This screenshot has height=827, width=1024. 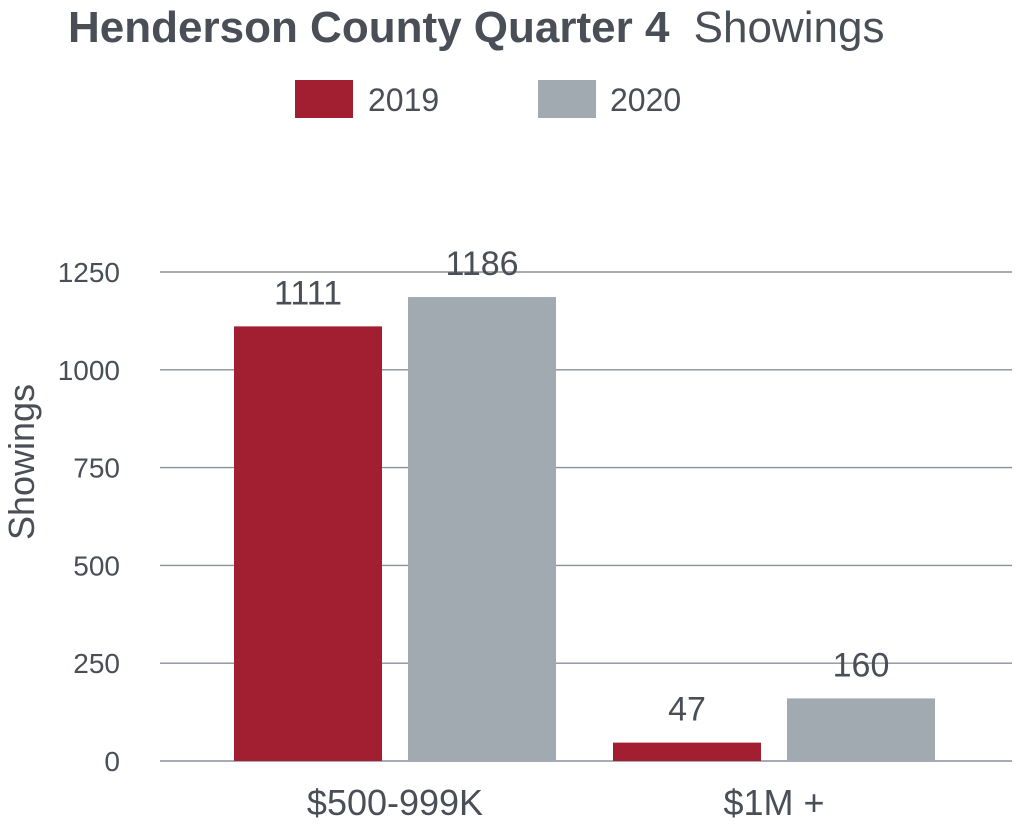 What do you see at coordinates (89, 370) in the screenshot?
I see `y-tick-label: 1000` at bounding box center [89, 370].